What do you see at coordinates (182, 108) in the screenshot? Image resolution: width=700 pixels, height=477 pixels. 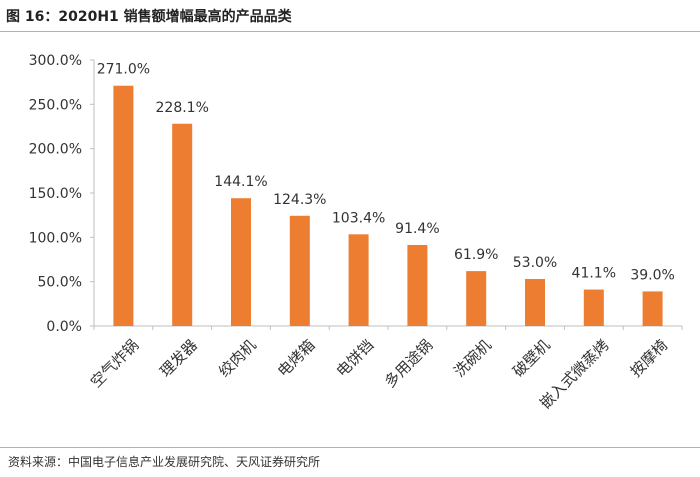 I see `value-label: 228.1%` at bounding box center [182, 108].